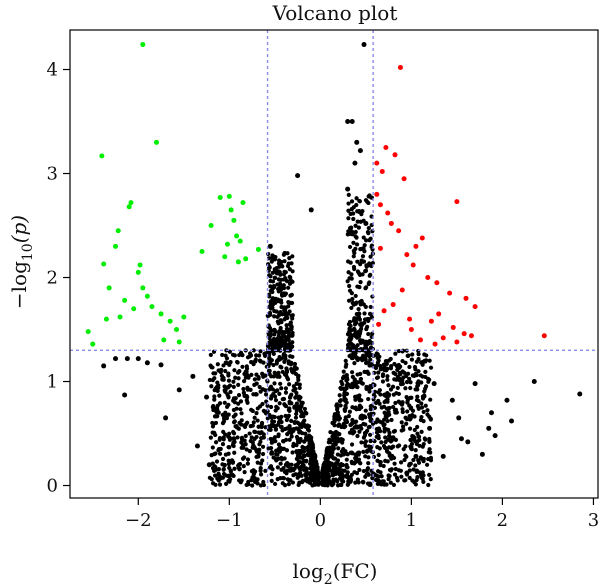 This screenshot has width=600, height=586. I want to click on series-up, so click(460, 205).